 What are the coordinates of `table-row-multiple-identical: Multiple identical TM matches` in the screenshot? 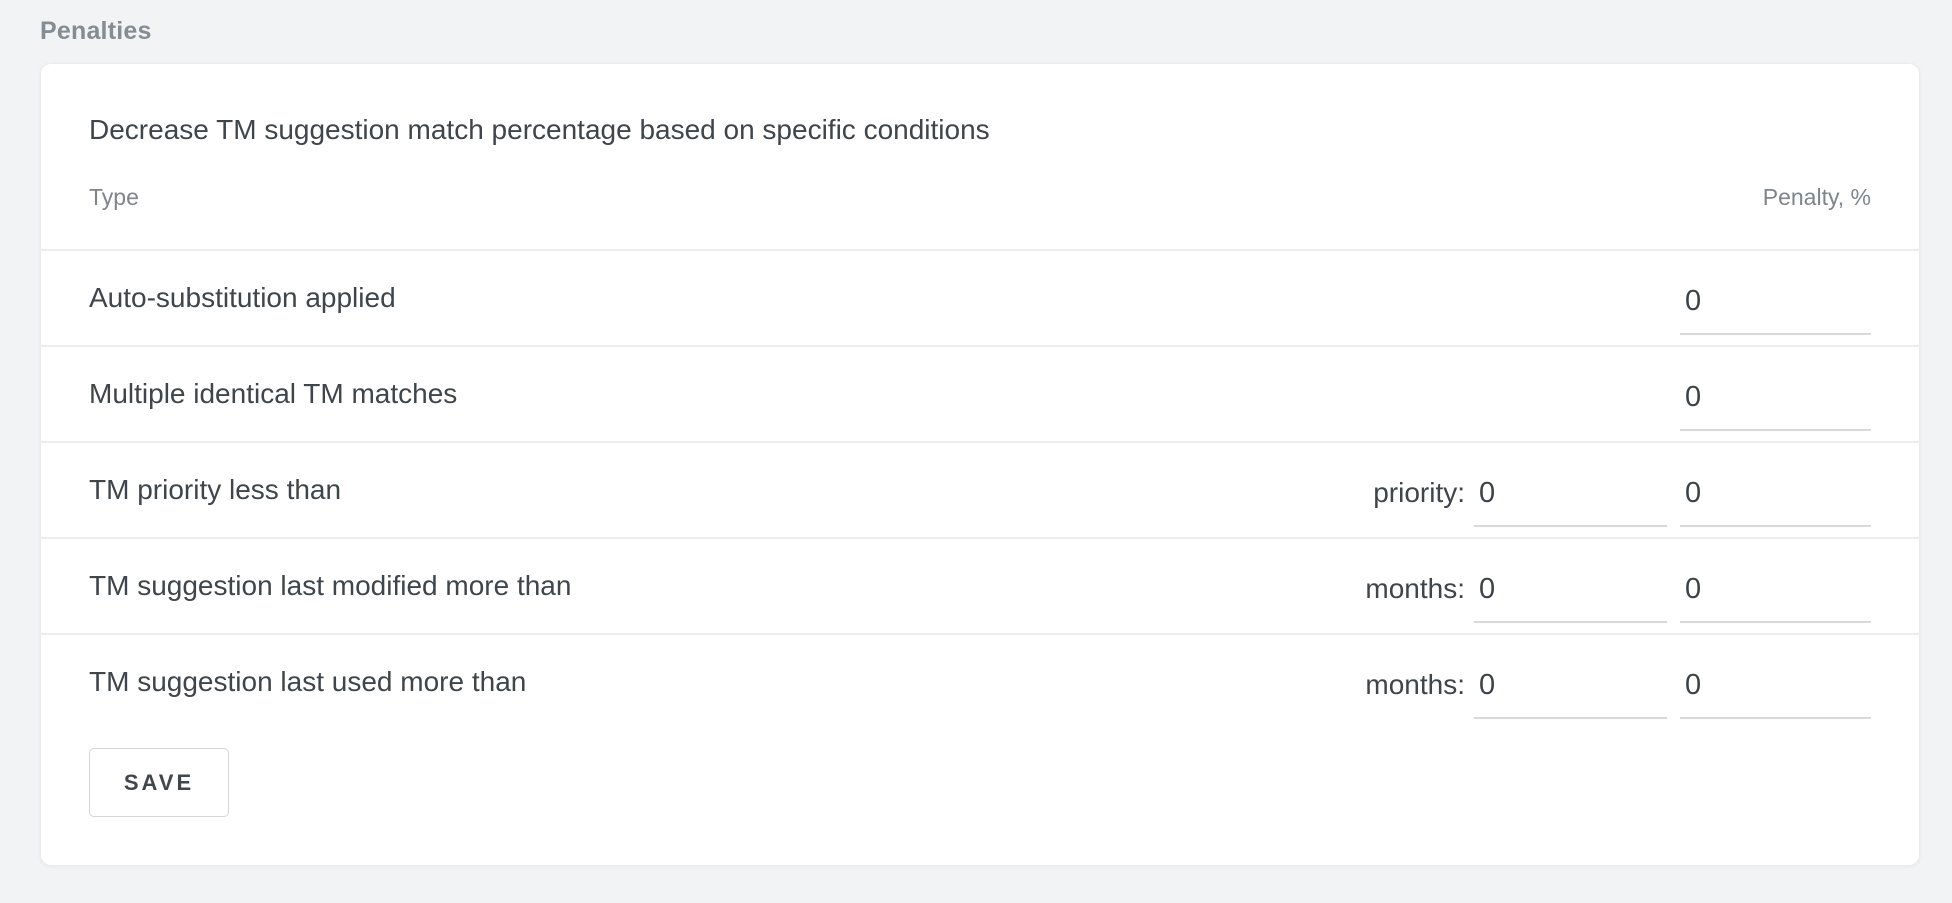 It's located at (980, 393).